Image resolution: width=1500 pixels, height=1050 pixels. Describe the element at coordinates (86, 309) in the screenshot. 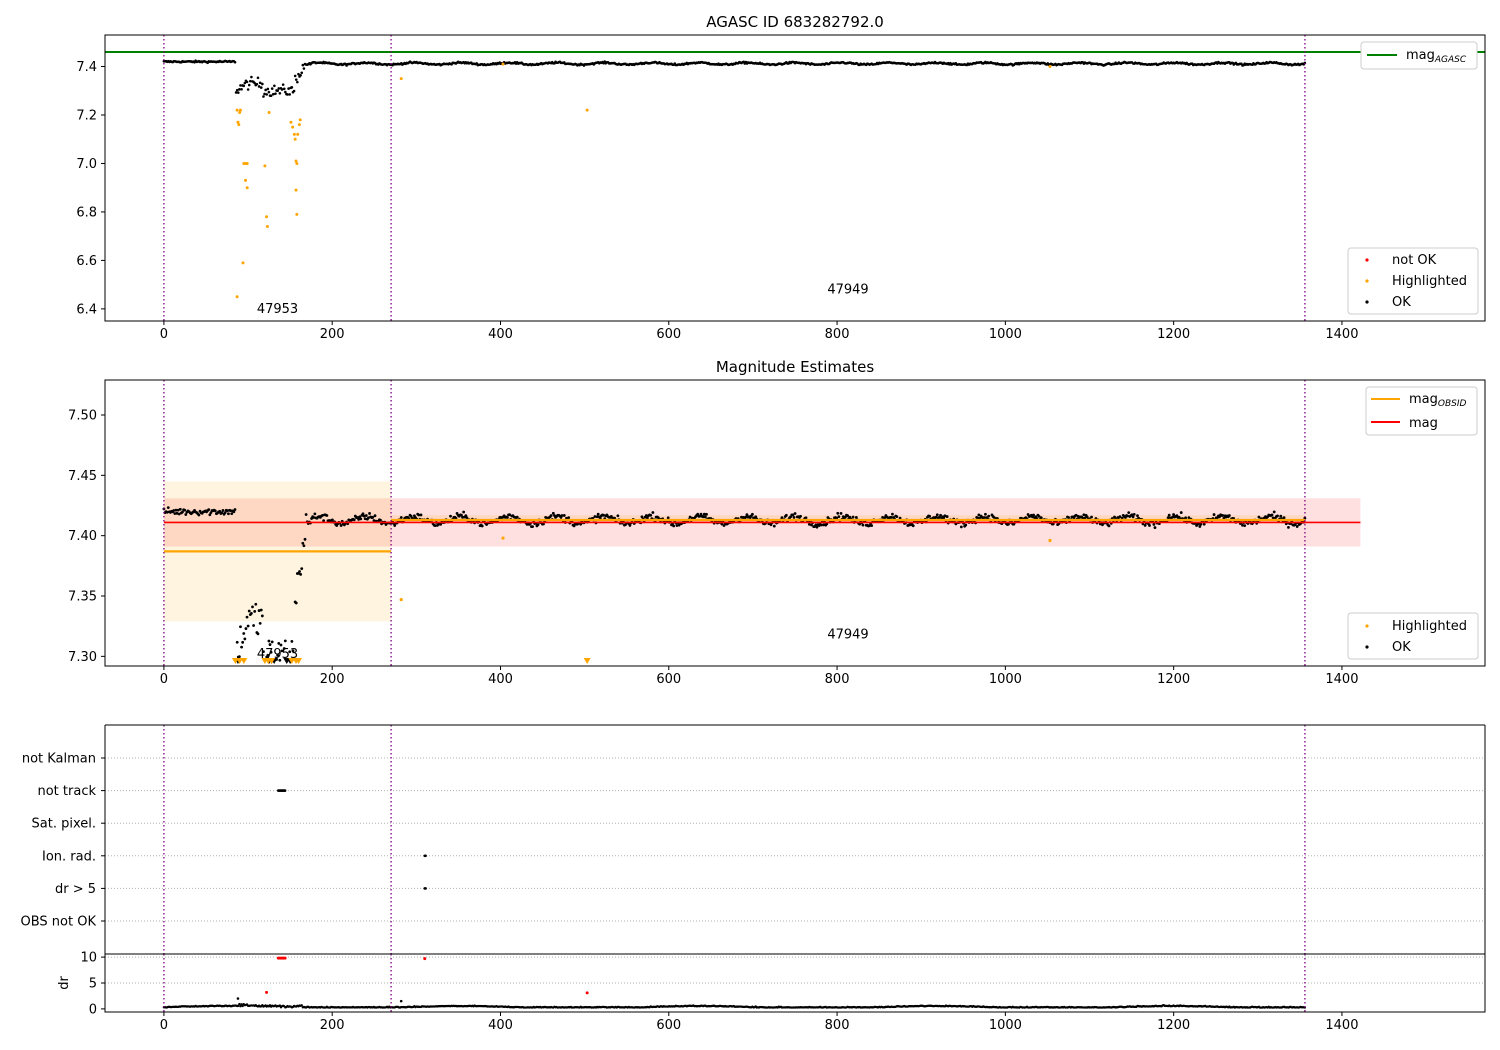

I see `y-tick-label: 6.4` at that location.